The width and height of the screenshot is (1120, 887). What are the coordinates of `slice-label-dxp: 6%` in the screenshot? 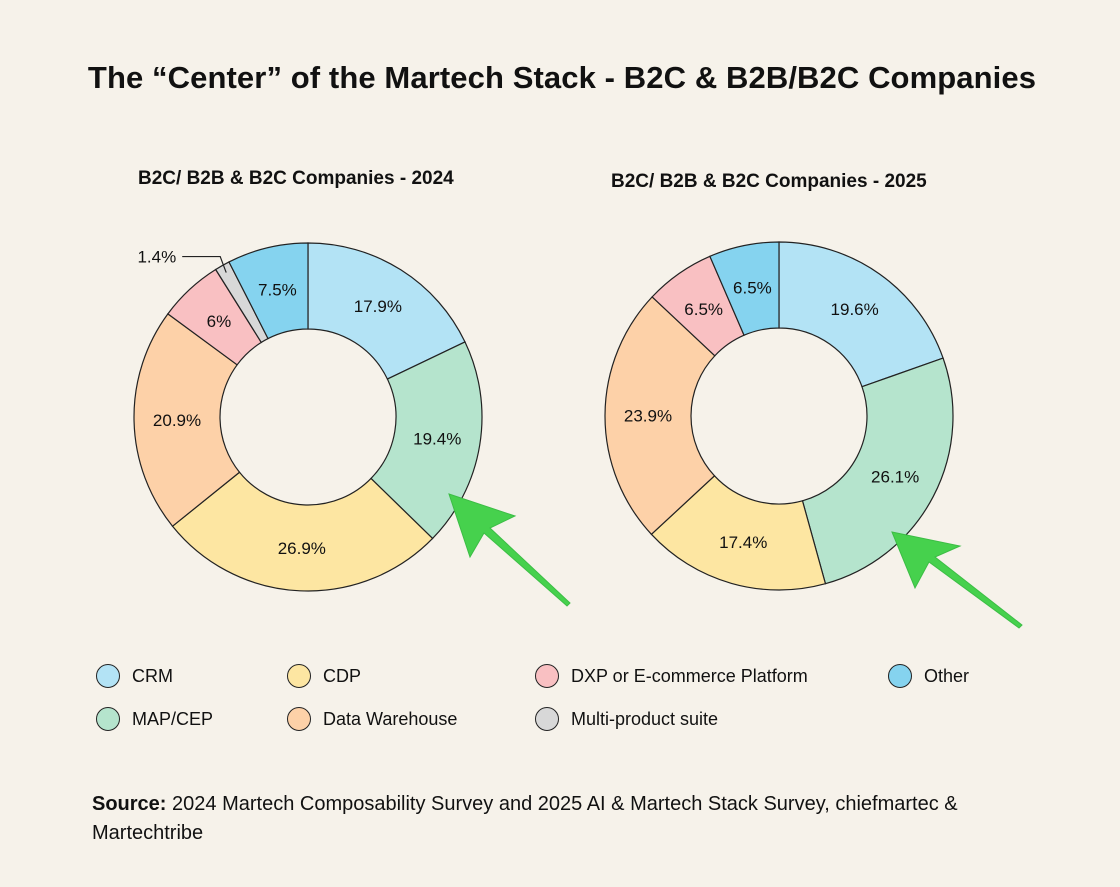 It's located at (219, 321).